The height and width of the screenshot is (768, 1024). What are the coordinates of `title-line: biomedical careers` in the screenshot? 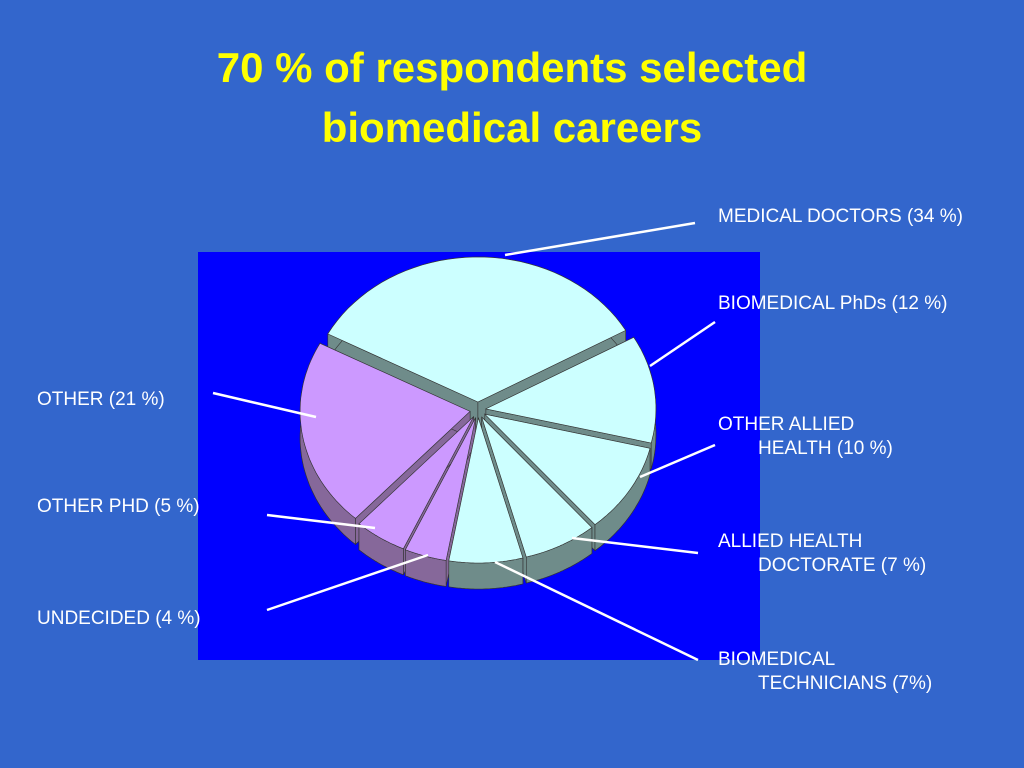 It's located at (512, 127).